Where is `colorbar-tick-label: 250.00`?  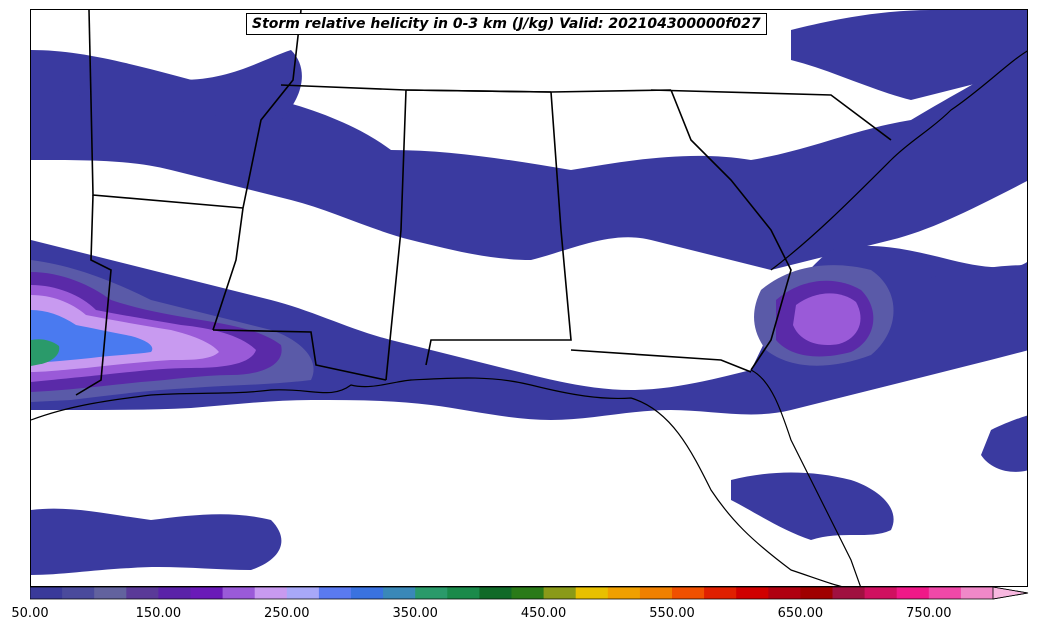 colorbar-tick-label: 250.00 is located at coordinates (287, 613).